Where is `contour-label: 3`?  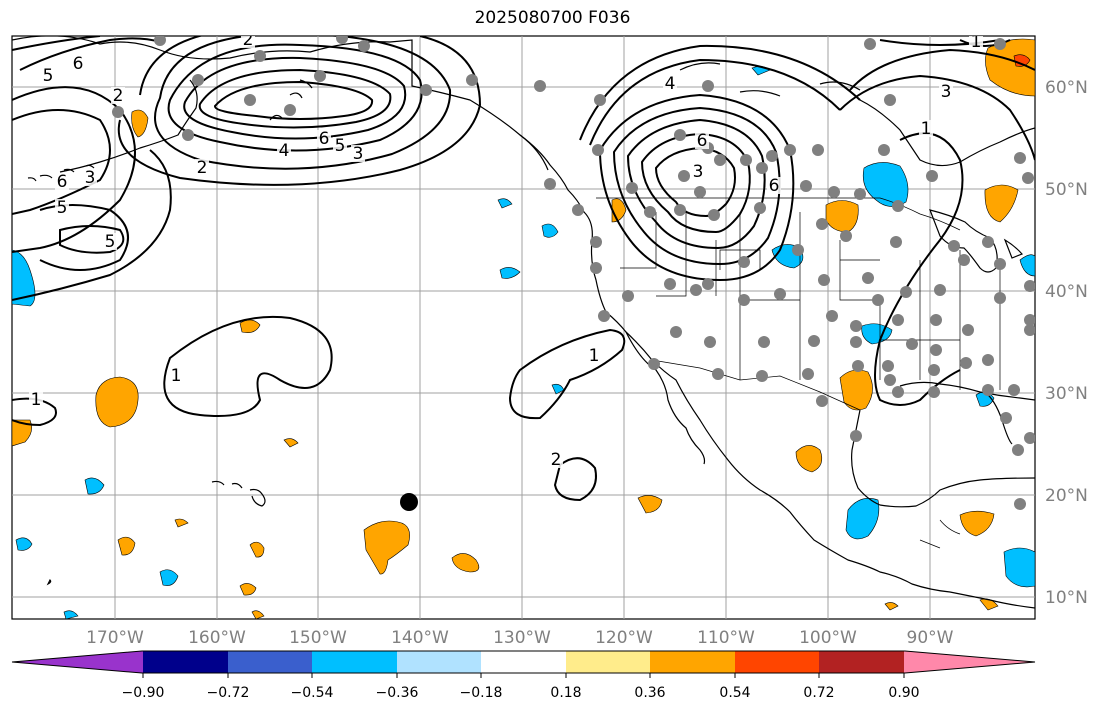 contour-label: 3 is located at coordinates (946, 92).